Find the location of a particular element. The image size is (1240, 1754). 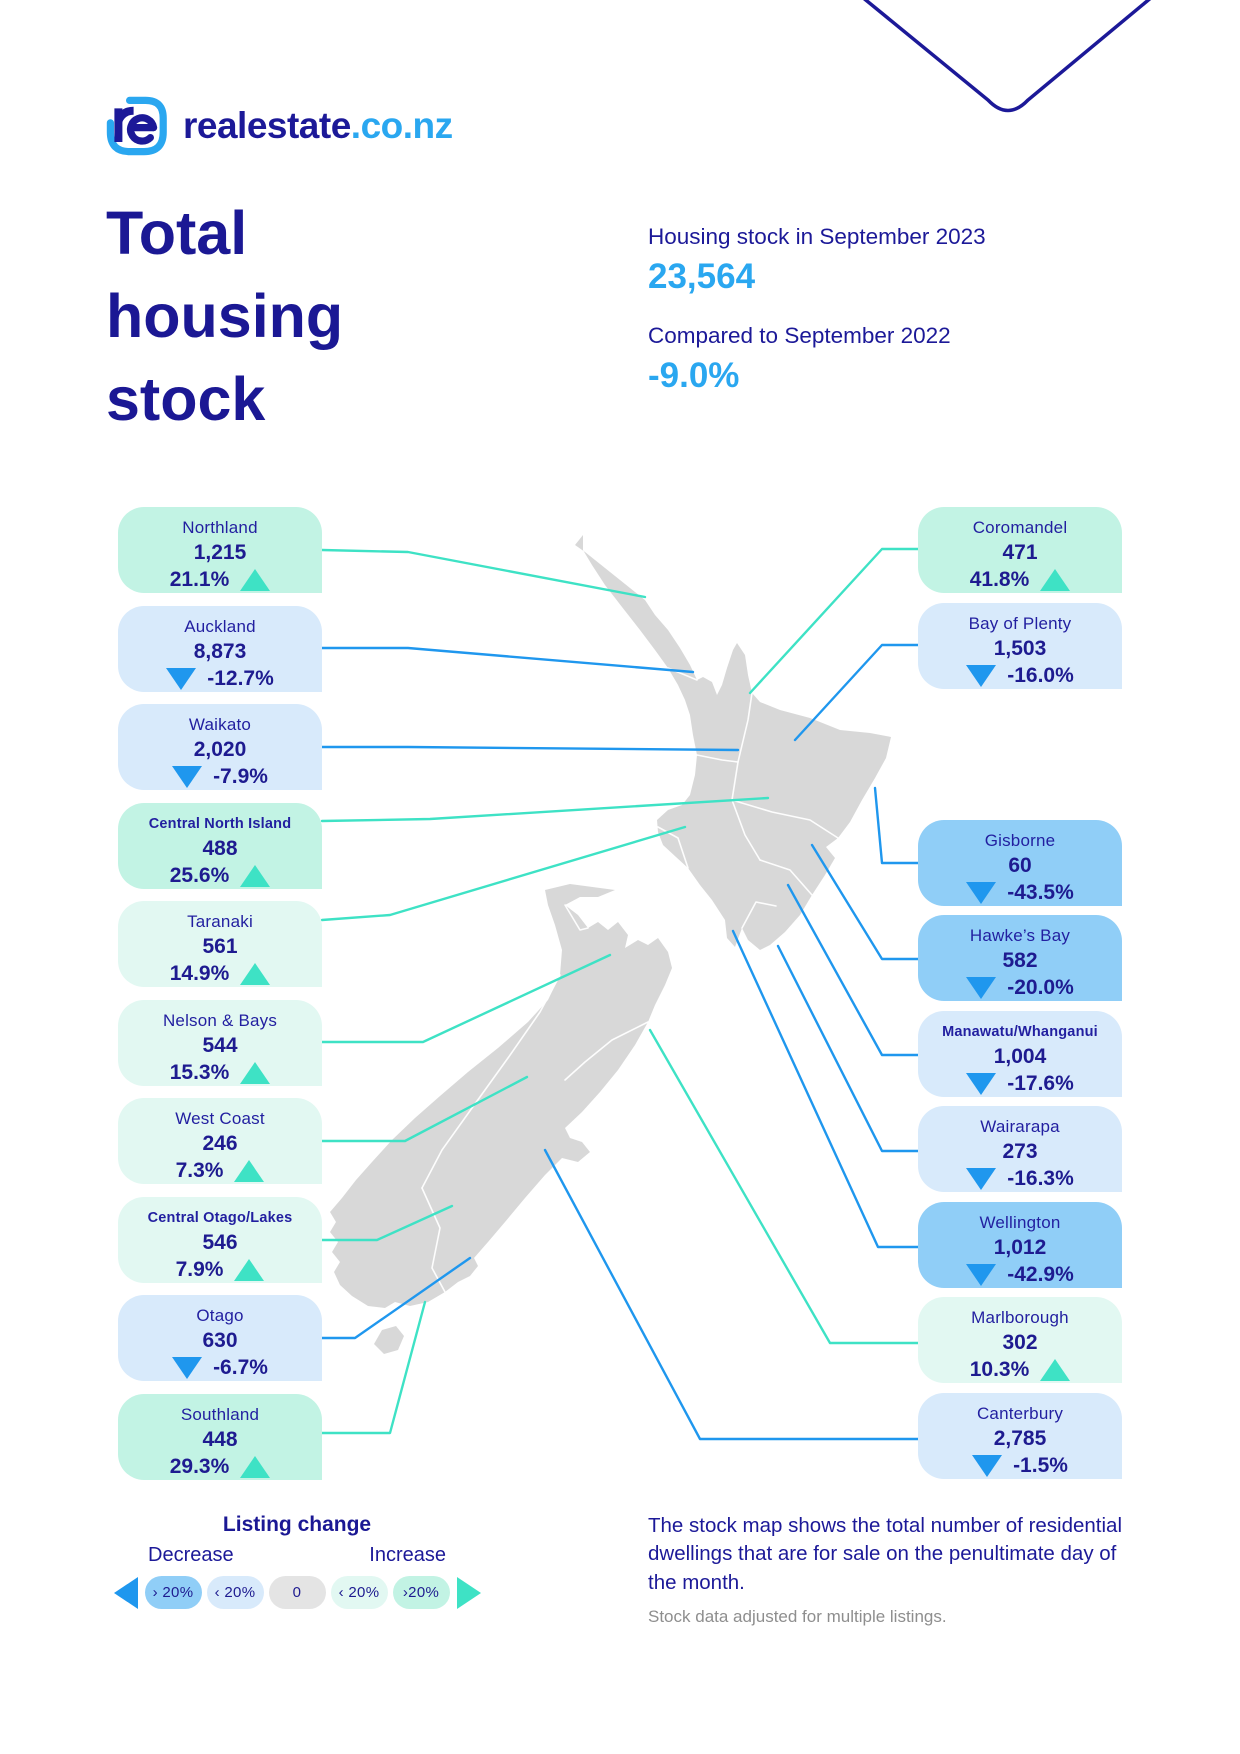

region-name: Southland is located at coordinates (220, 1414).